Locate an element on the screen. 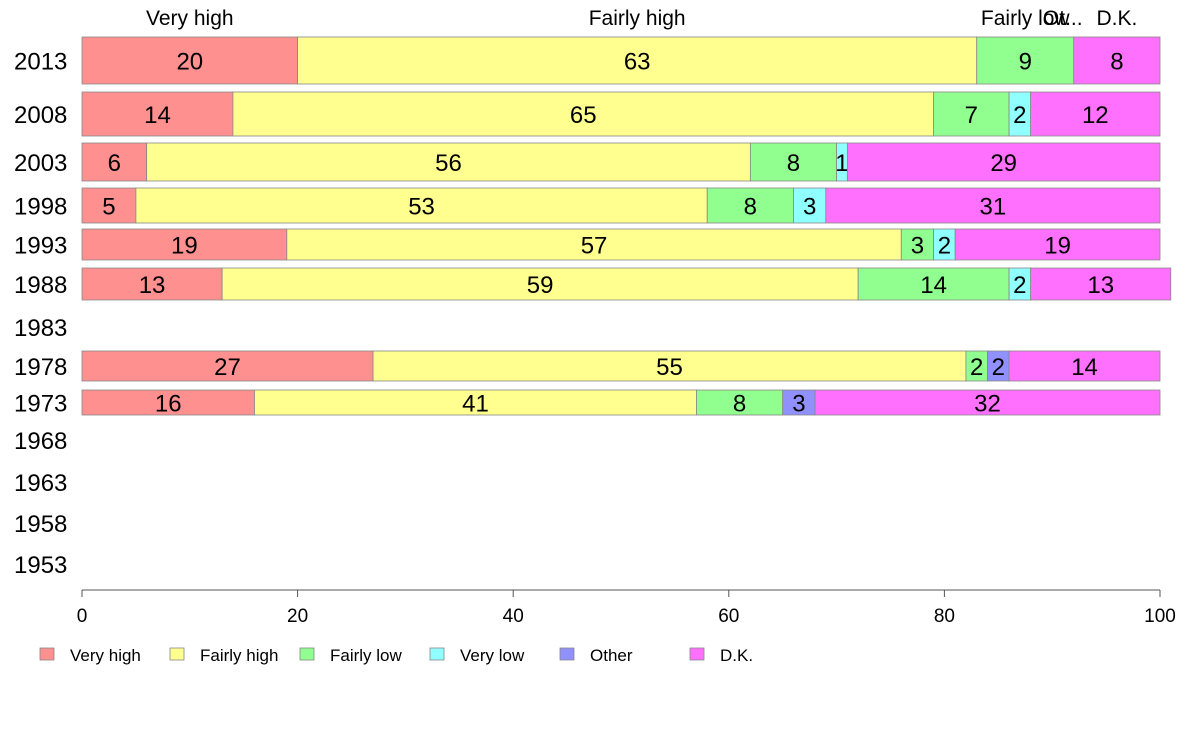 The width and height of the screenshot is (1188, 736). bar-value-label: 5 is located at coordinates (108, 207).